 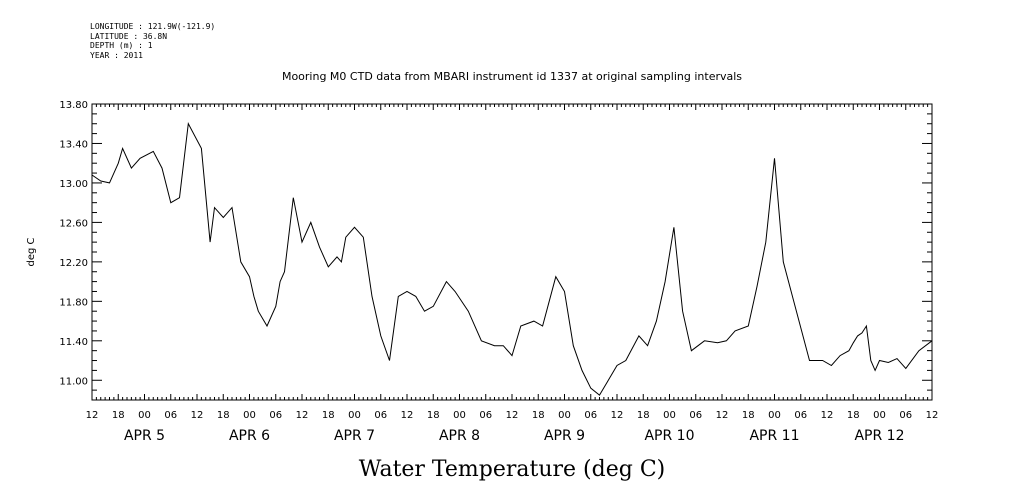 I want to click on y-tick-label: 11.00, so click(x=73, y=381).